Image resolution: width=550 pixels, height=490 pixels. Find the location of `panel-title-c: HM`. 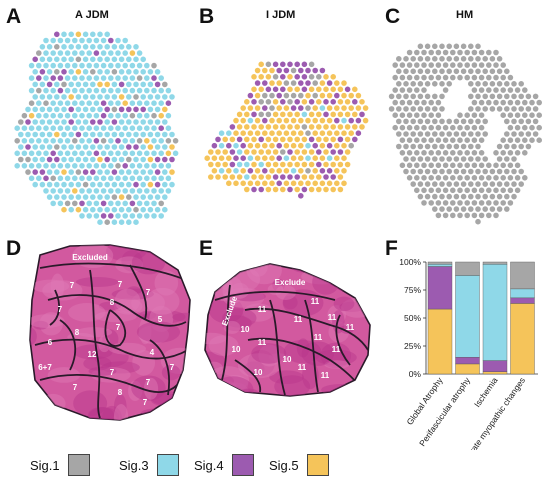

panel-title-c: HM is located at coordinates (465, 15).